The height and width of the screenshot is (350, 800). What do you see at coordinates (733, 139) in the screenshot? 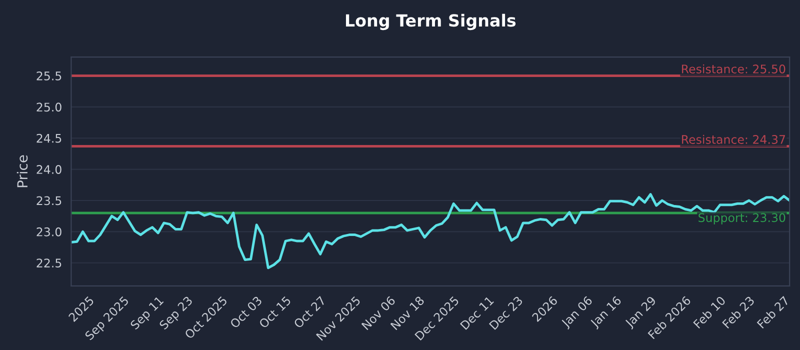
I see `ref-line-label: Resistance: 24.37` at bounding box center [733, 139].